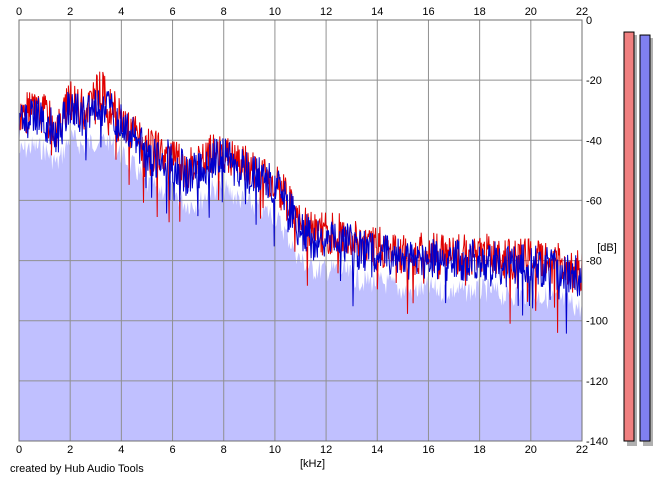 This screenshot has width=664, height=482. What do you see at coordinates (224, 12) in the screenshot?
I see `x-tick-label-top-4: 8` at bounding box center [224, 12].